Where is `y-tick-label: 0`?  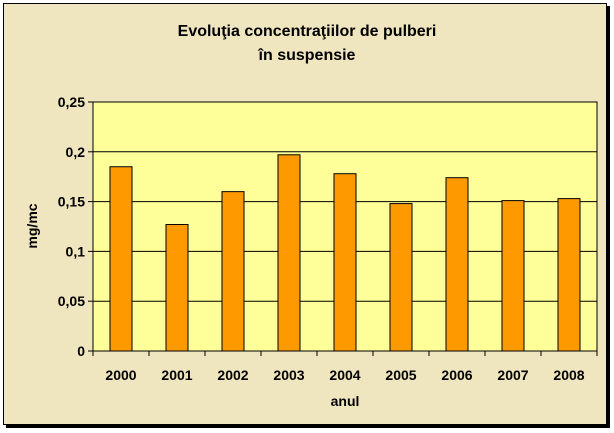
y-tick-label: 0 is located at coordinates (81, 351).